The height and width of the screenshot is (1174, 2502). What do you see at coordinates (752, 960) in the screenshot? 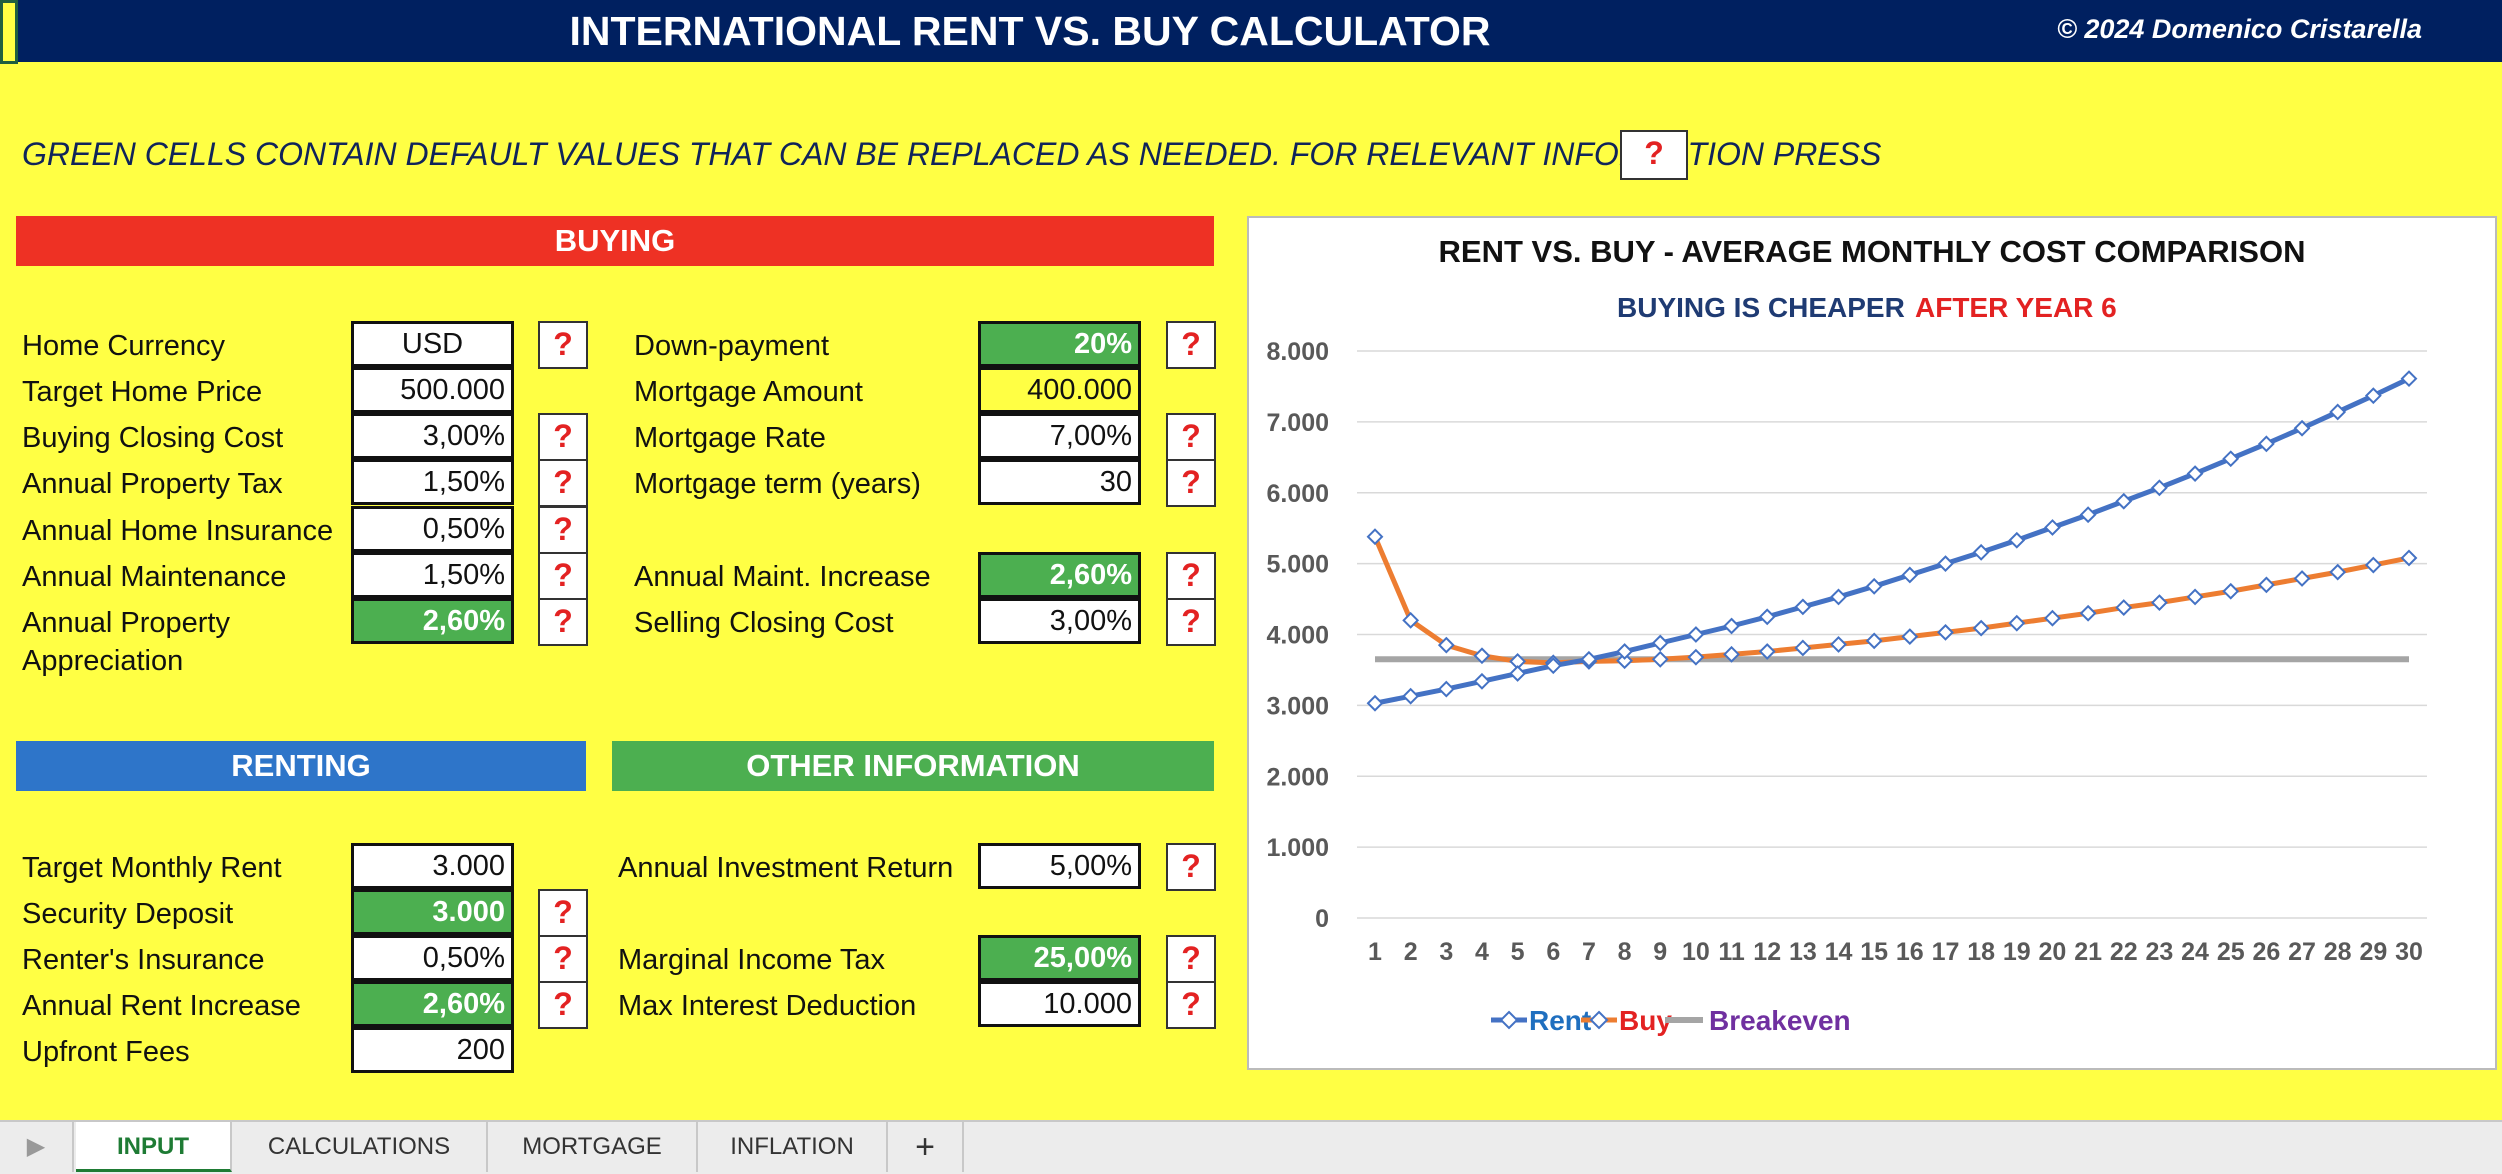
I see `label-marginal-income-tax: Marginal Income Tax` at bounding box center [752, 960].